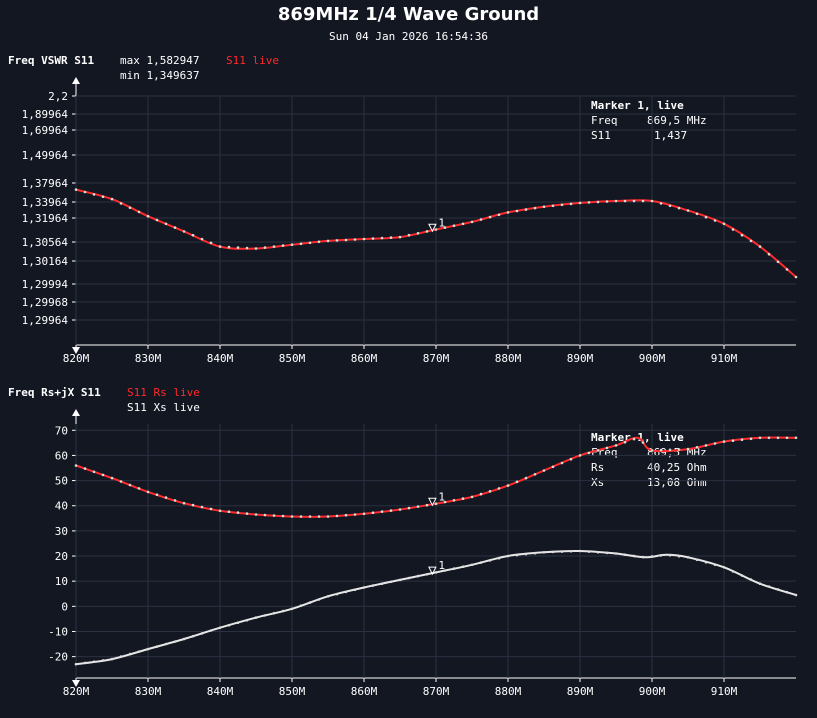  I want to click on vswr-x-tick-label: 830M, so click(148, 358).